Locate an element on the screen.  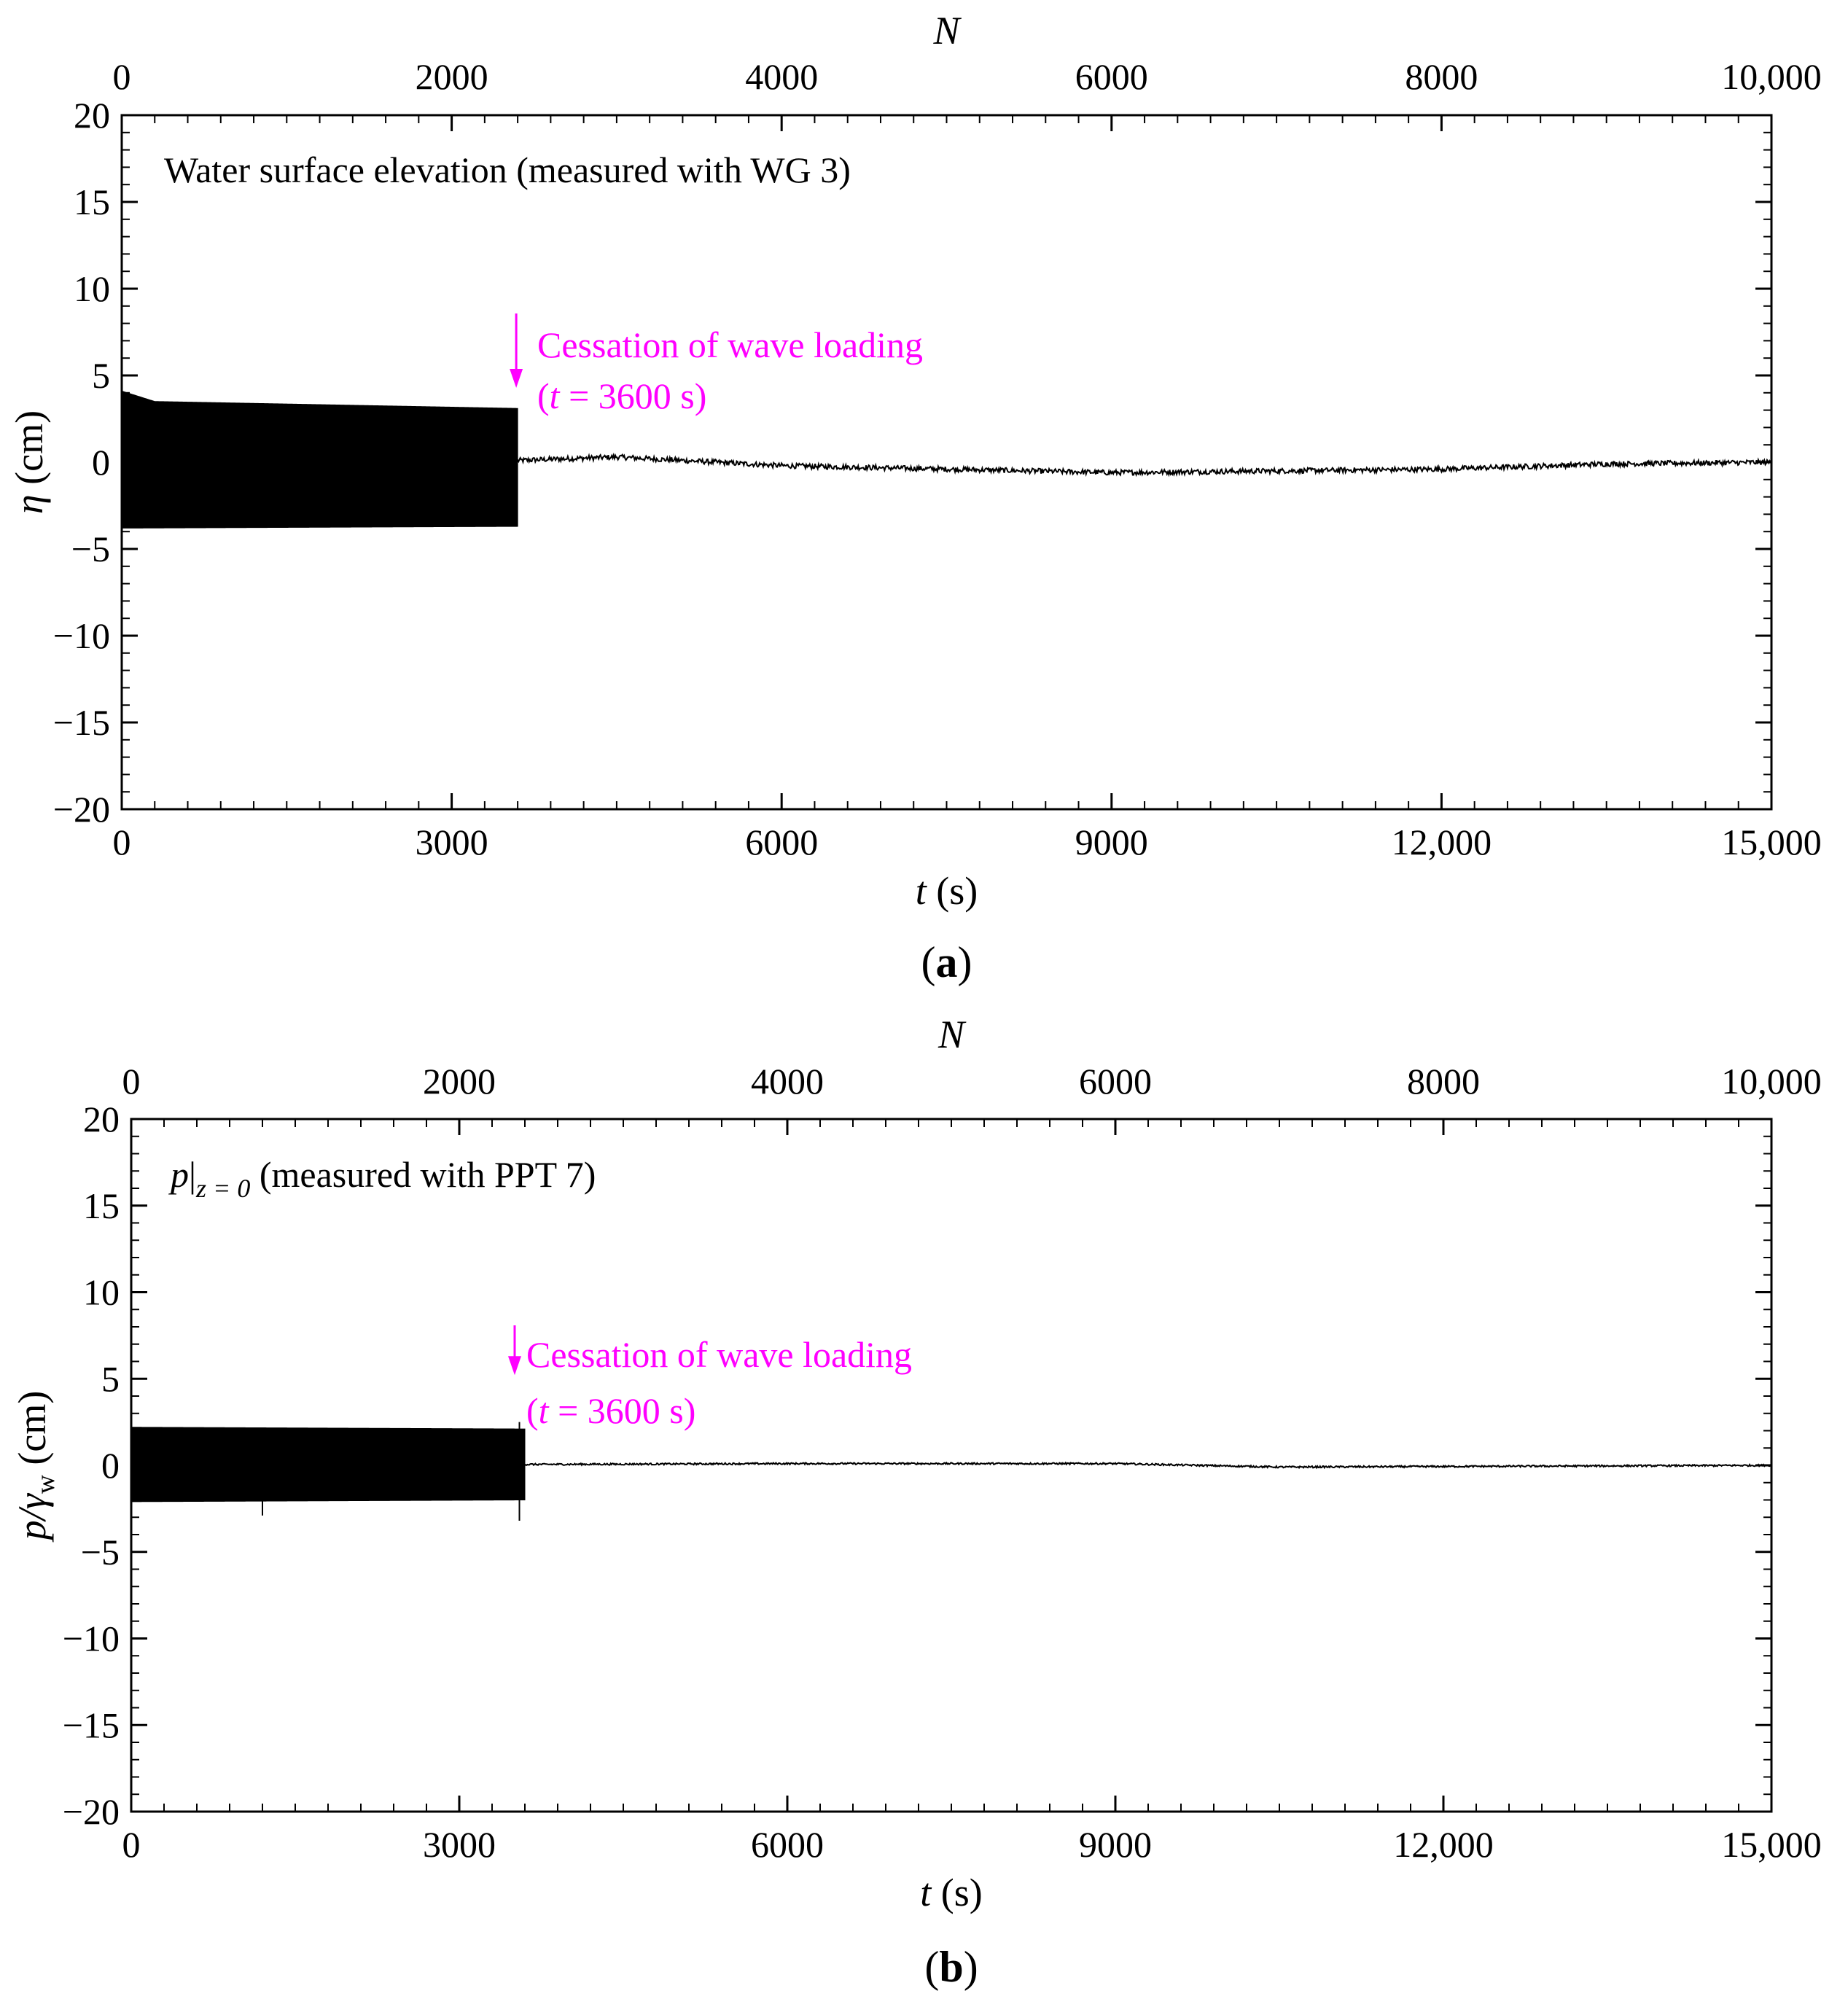
panel-label: (a) is located at coordinates (946, 962).